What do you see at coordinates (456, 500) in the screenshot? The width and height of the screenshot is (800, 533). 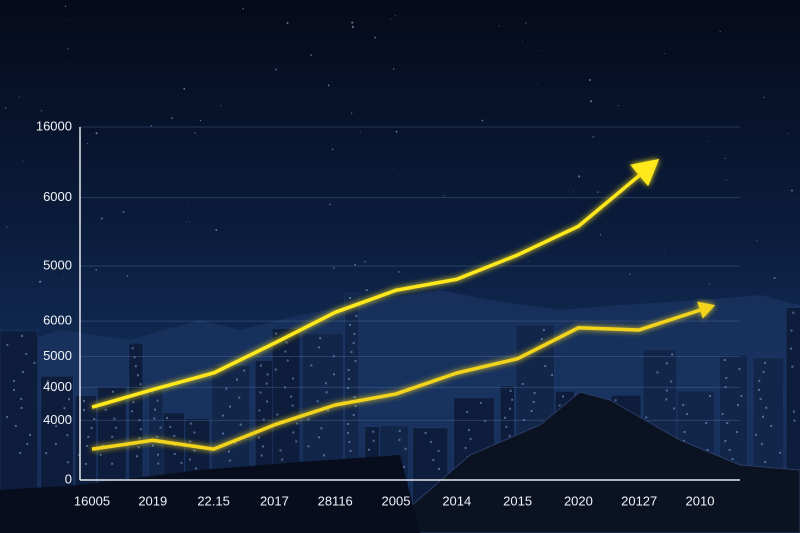 I see `x-tick-label: 2014` at bounding box center [456, 500].